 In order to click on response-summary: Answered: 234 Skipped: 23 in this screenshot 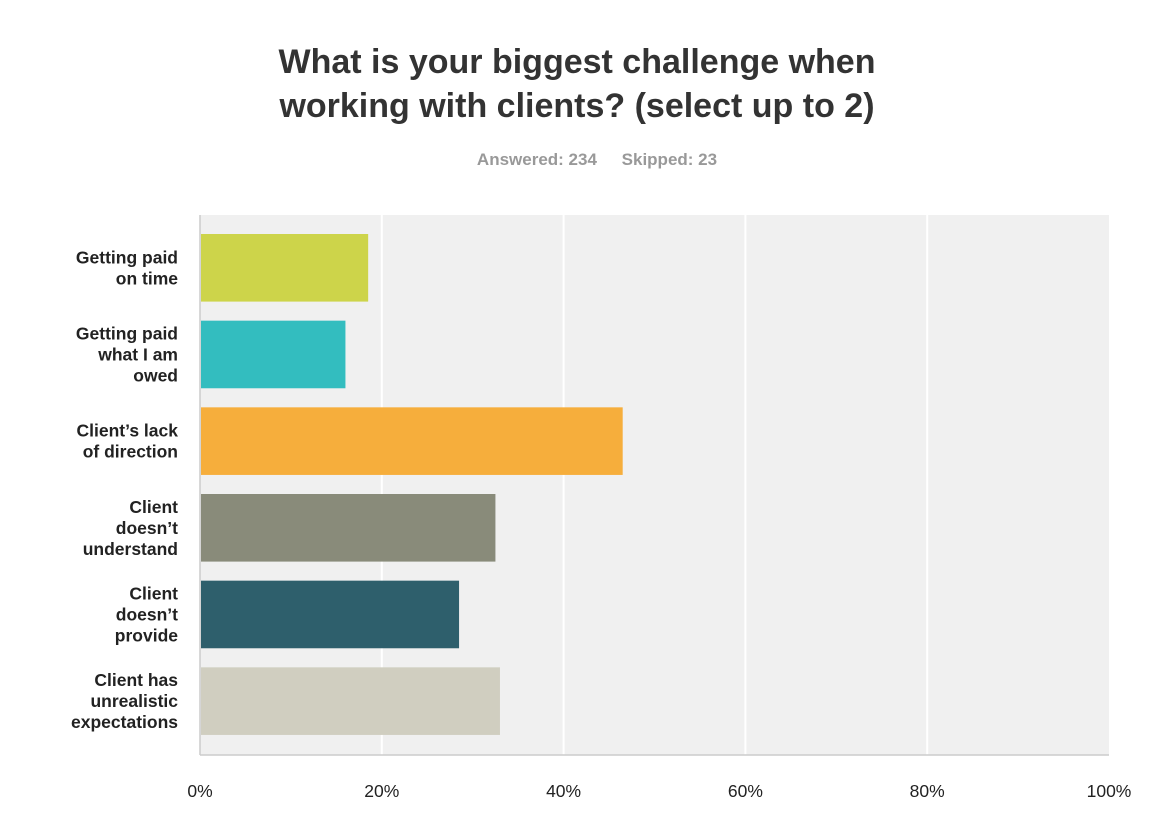, I will do `click(577, 160)`.